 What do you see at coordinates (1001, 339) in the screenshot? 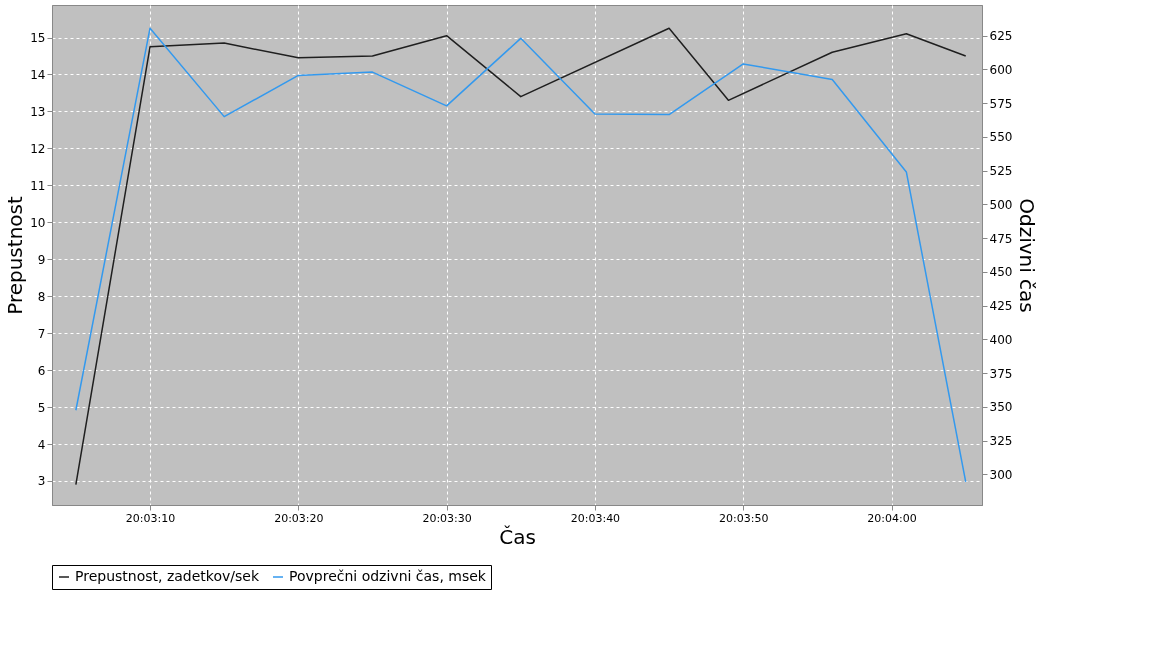
I see `y2-tick-label: 400` at bounding box center [1001, 339].